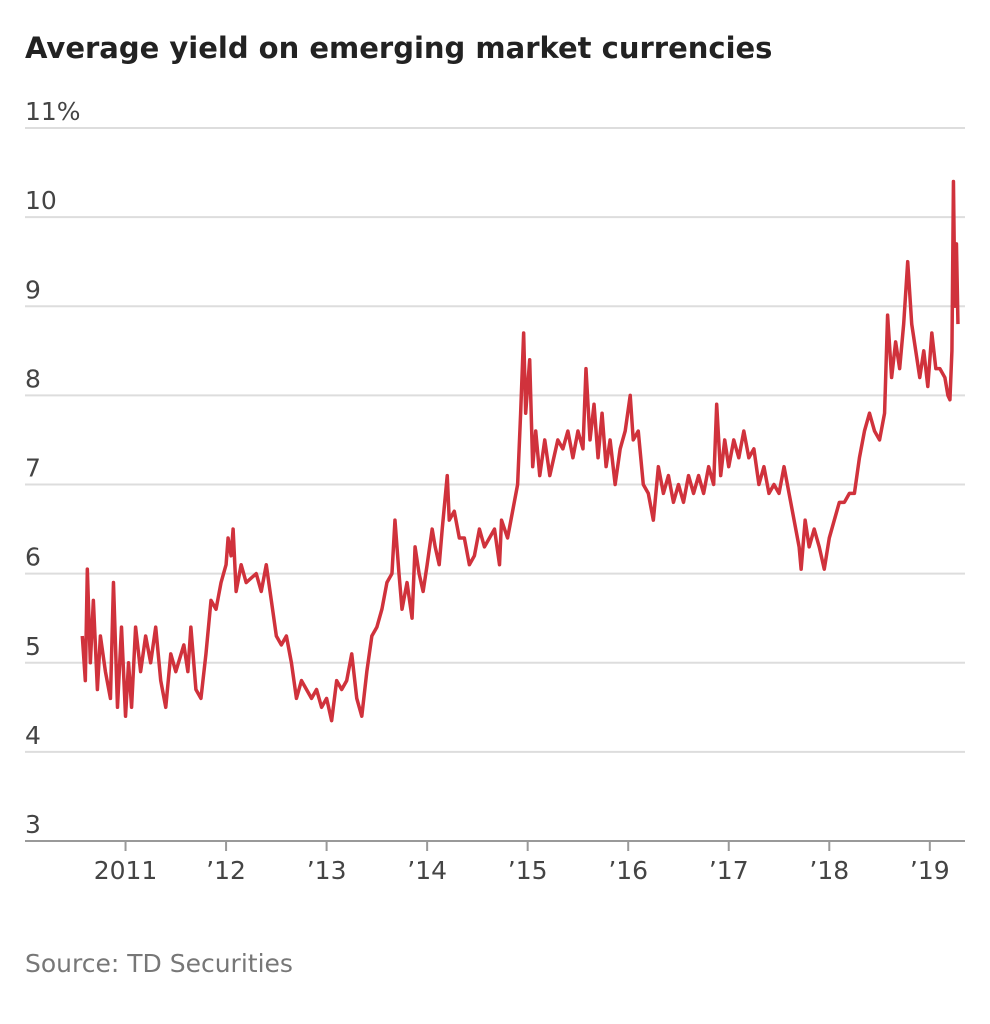 This screenshot has width=990, height=1024. What do you see at coordinates (427, 870) in the screenshot?
I see `x-tick-label: ’14` at bounding box center [427, 870].